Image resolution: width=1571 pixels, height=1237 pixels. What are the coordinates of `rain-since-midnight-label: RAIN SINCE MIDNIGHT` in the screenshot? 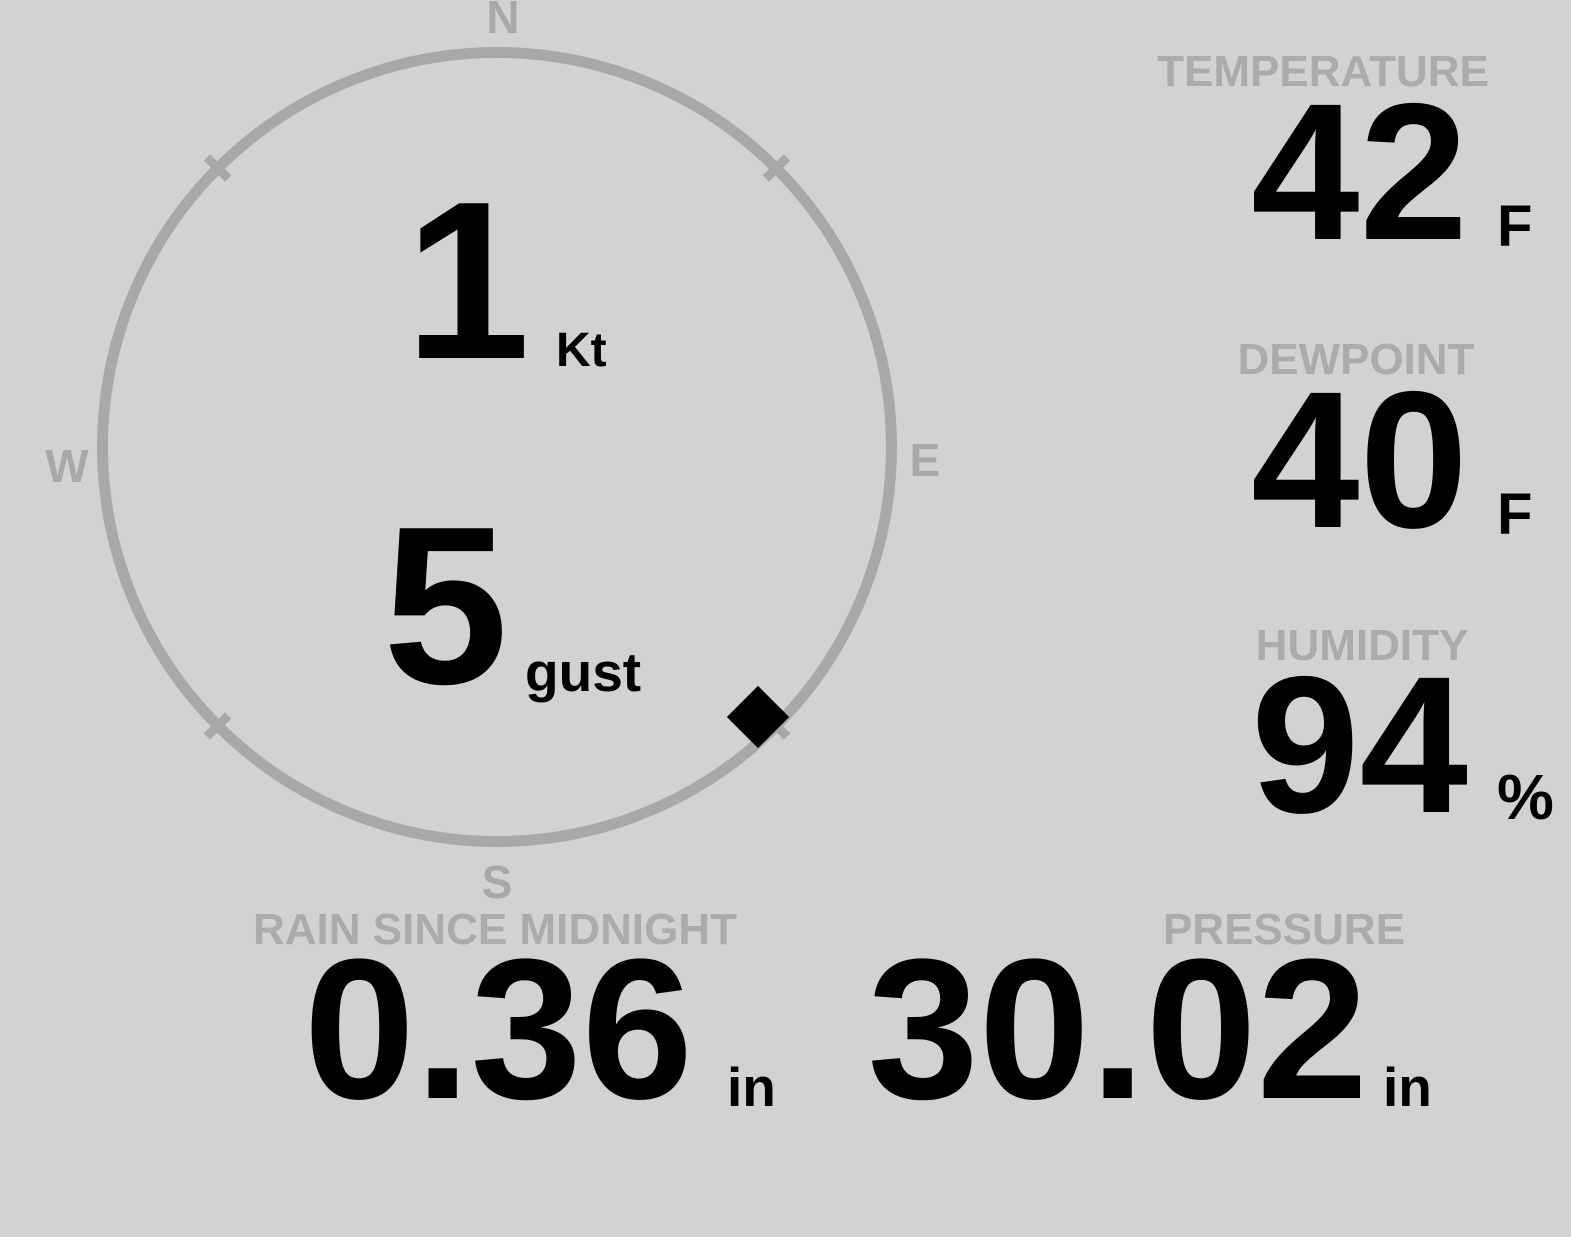 It's located at (495, 929).